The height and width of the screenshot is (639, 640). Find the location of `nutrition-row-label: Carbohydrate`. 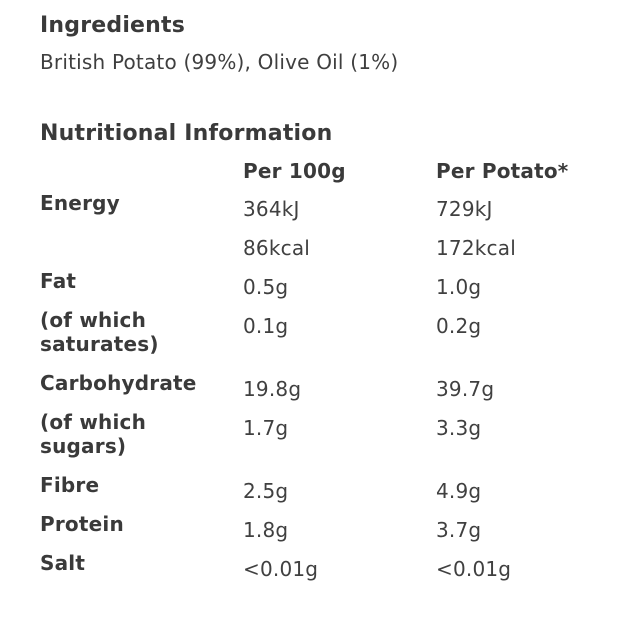

nutrition-row-label: Carbohydrate is located at coordinates (118, 383).